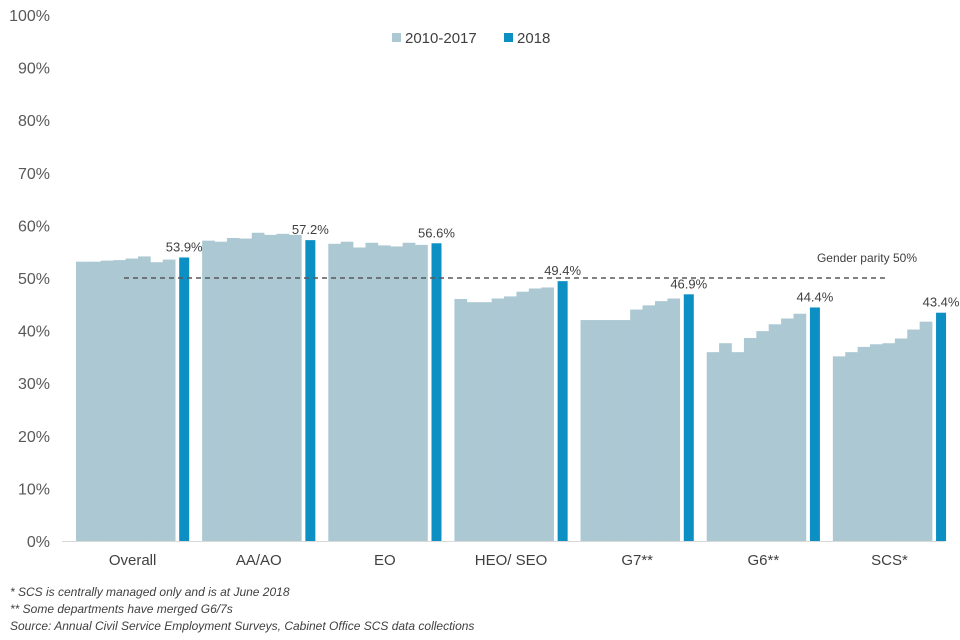 The width and height of the screenshot is (960, 640). Describe the element at coordinates (889, 560) in the screenshot. I see `x-tick-label: SCS*` at that location.